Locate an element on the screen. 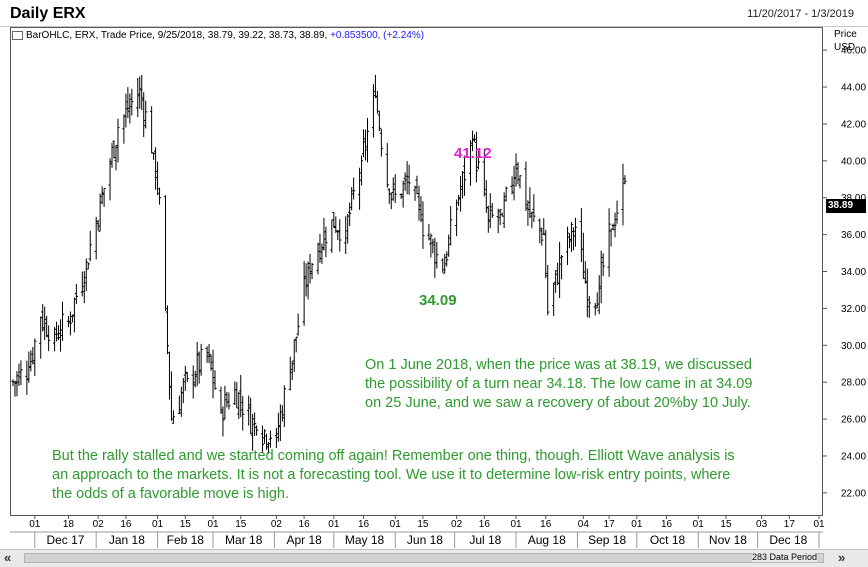 The height and width of the screenshot is (567, 868). swing-high-label: 41.12 is located at coordinates (473, 153).